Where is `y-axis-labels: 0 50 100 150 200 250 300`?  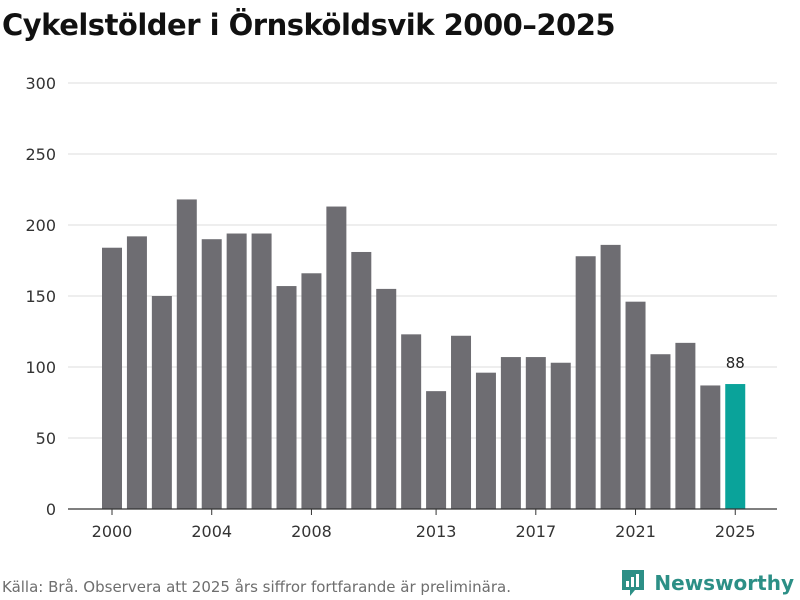
y-axis-labels: 0 50 100 150 200 250 300 is located at coordinates (40, 296).